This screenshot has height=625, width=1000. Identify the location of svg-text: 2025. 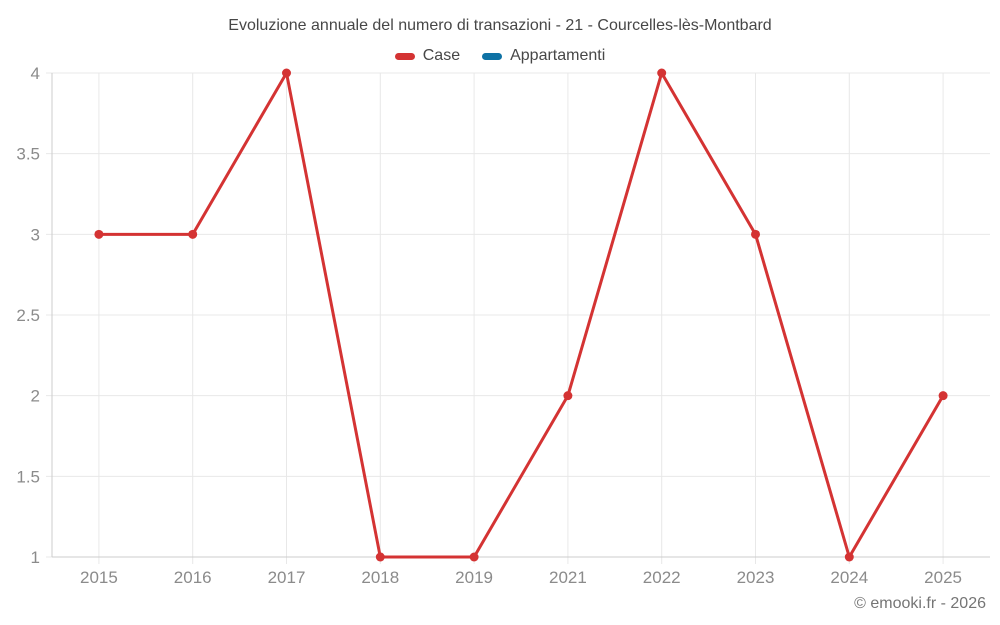
(943, 577).